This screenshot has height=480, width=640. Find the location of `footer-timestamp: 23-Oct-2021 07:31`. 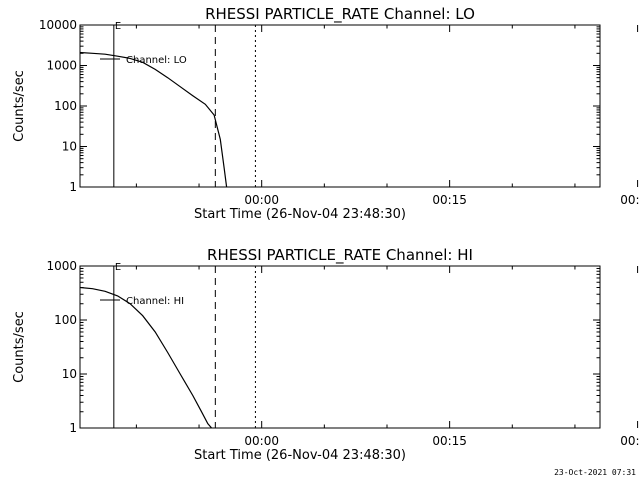

footer-timestamp: 23-Oct-2021 07:31 is located at coordinates (595, 472).